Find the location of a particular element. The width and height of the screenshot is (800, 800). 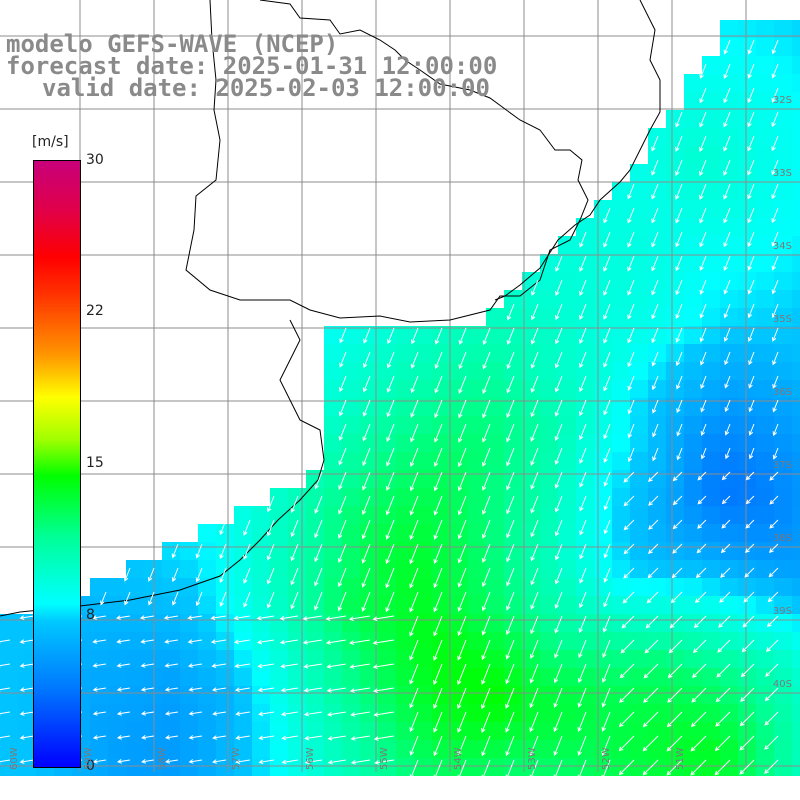

longitude-label: 58W is located at coordinates (162, 758).